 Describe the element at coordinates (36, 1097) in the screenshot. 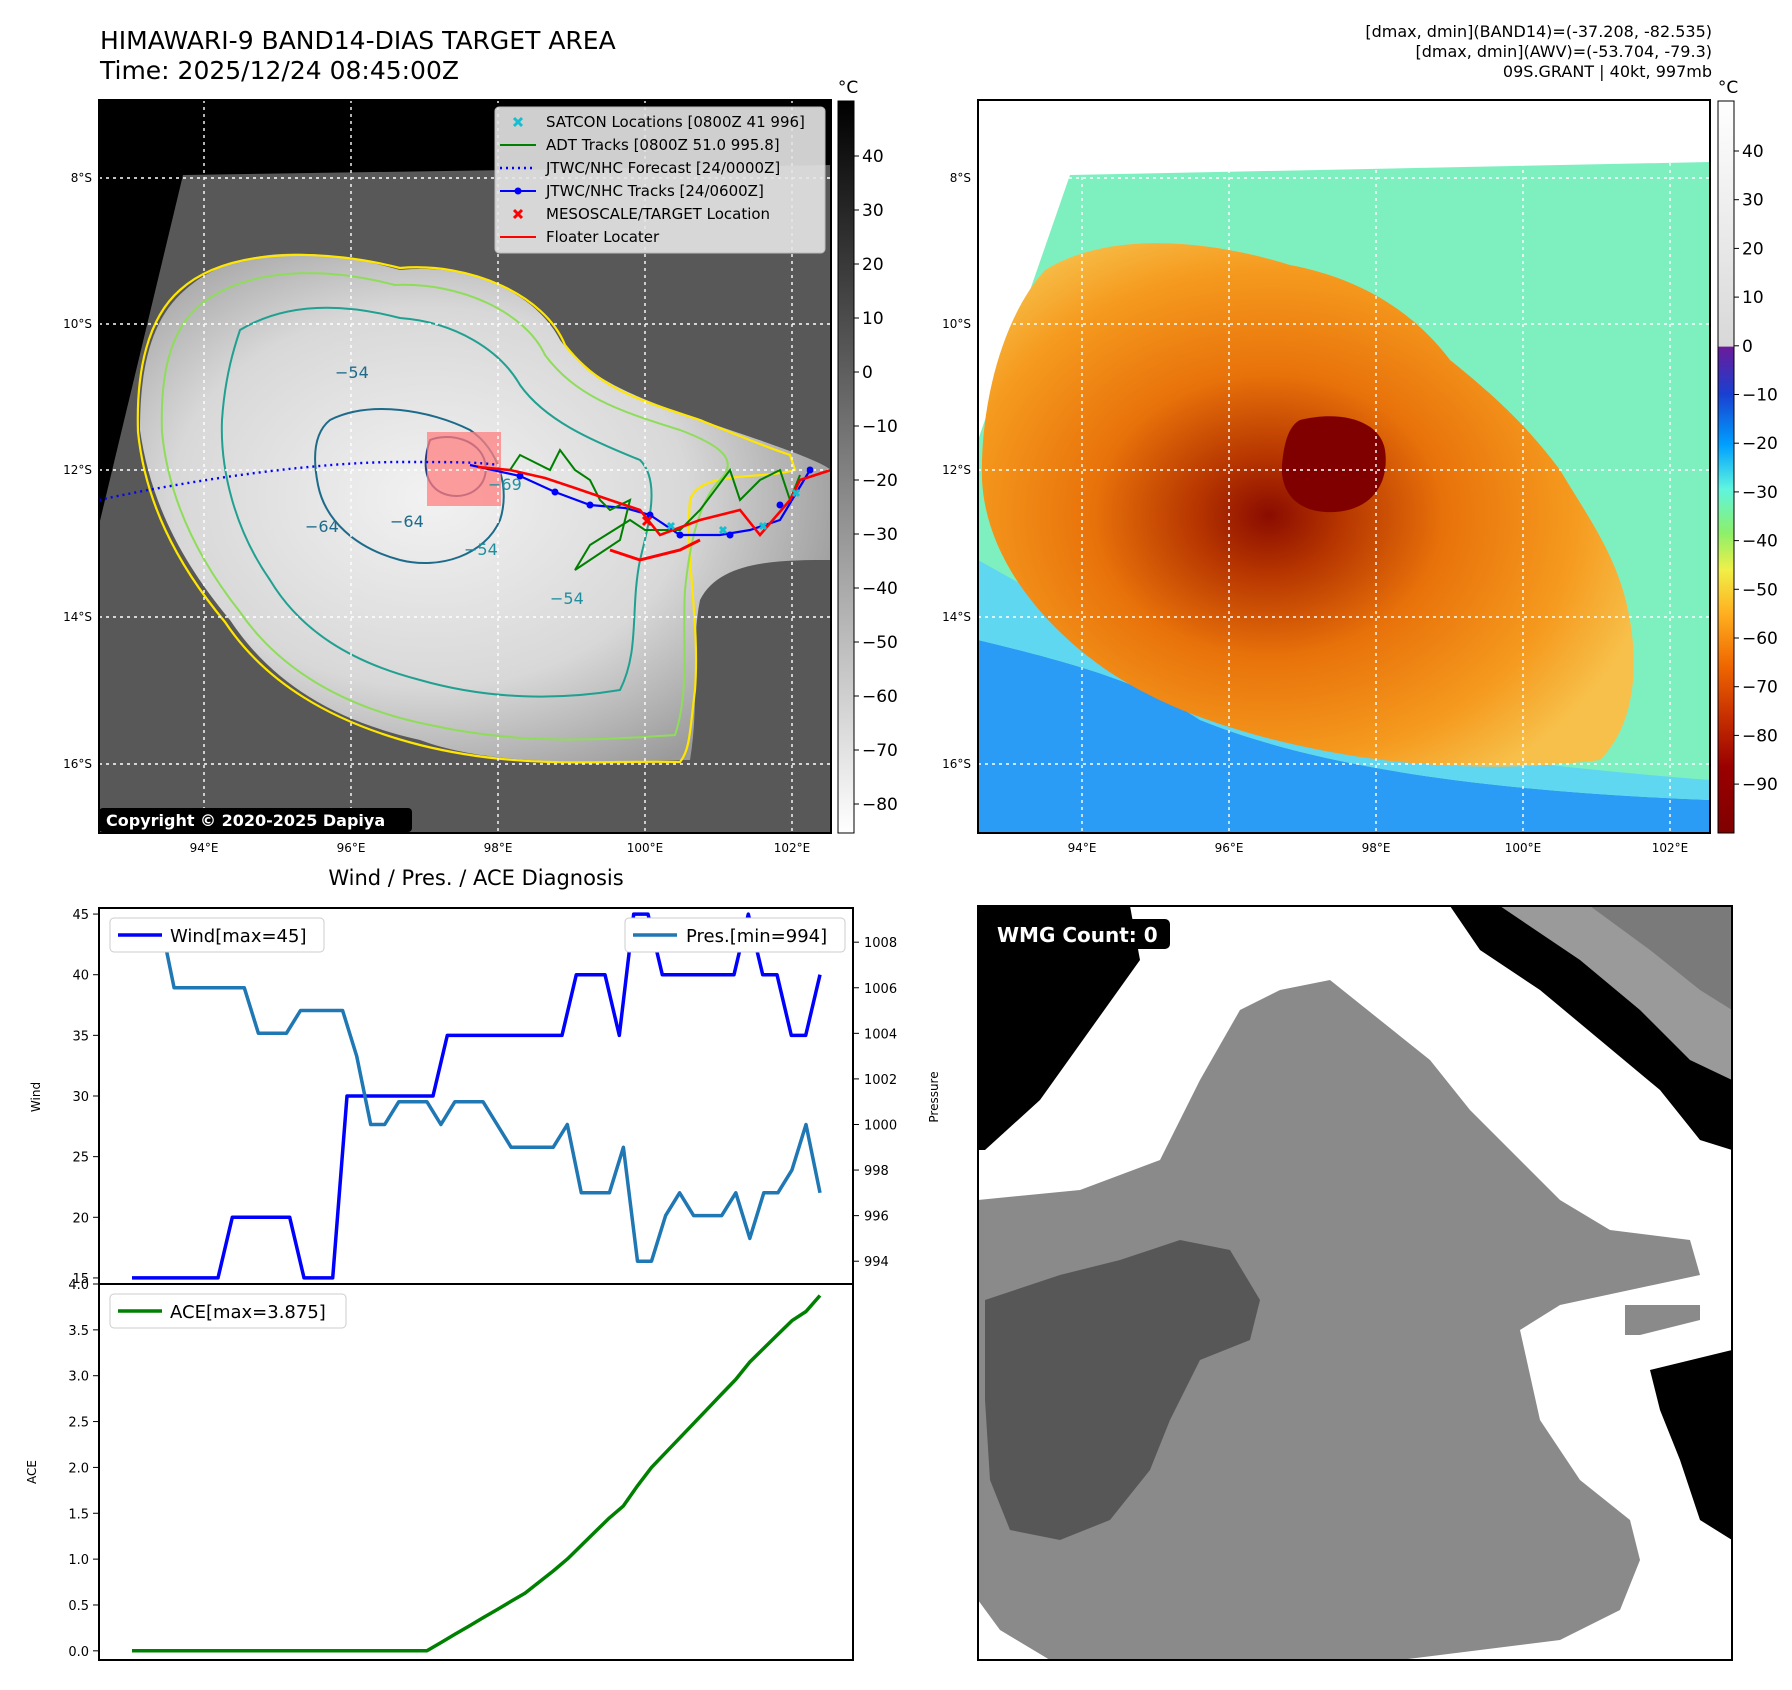

I see `wind-ylabel: Wind` at that location.